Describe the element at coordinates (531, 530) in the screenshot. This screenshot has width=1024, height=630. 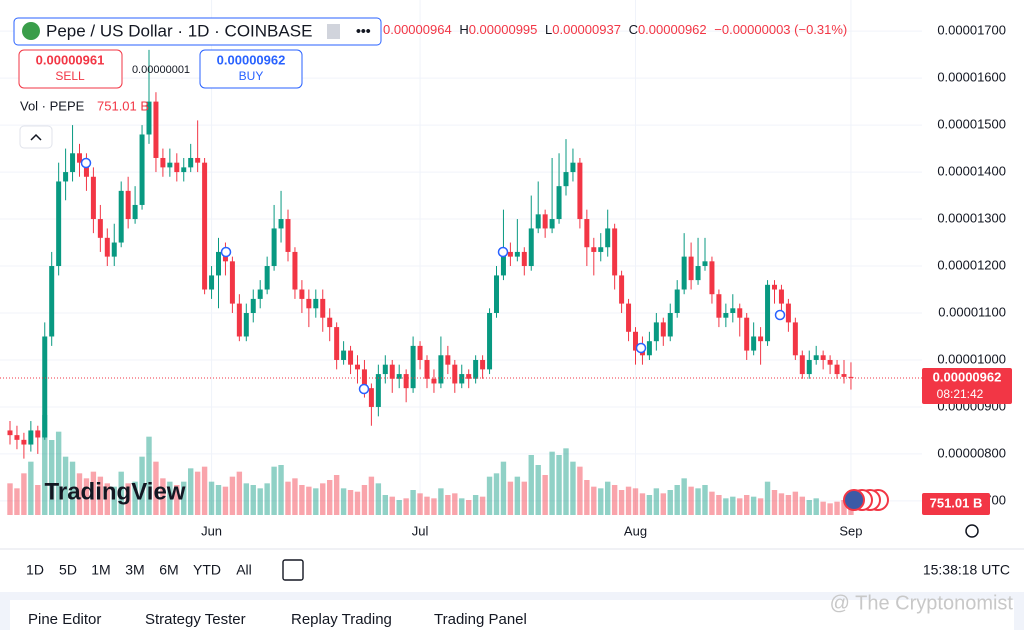
I see `time-axis: Jun Jul Aug Sep` at that location.